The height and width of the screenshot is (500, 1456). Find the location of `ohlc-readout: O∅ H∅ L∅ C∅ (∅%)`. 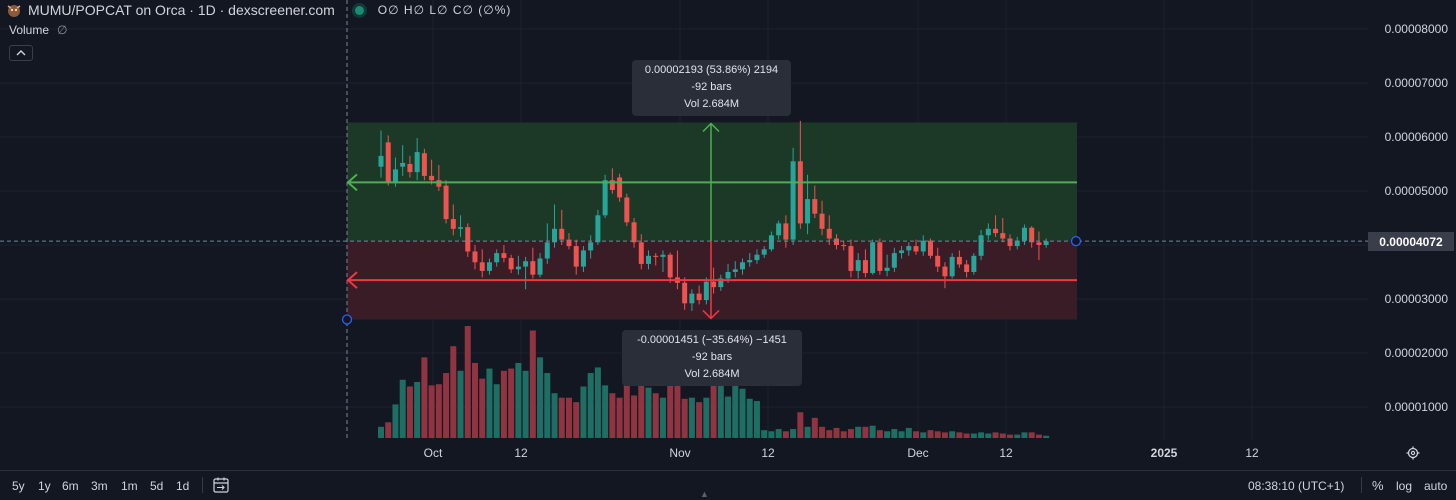

ohlc-readout: O∅ H∅ L∅ C∅ (∅%) is located at coordinates (444, 10).